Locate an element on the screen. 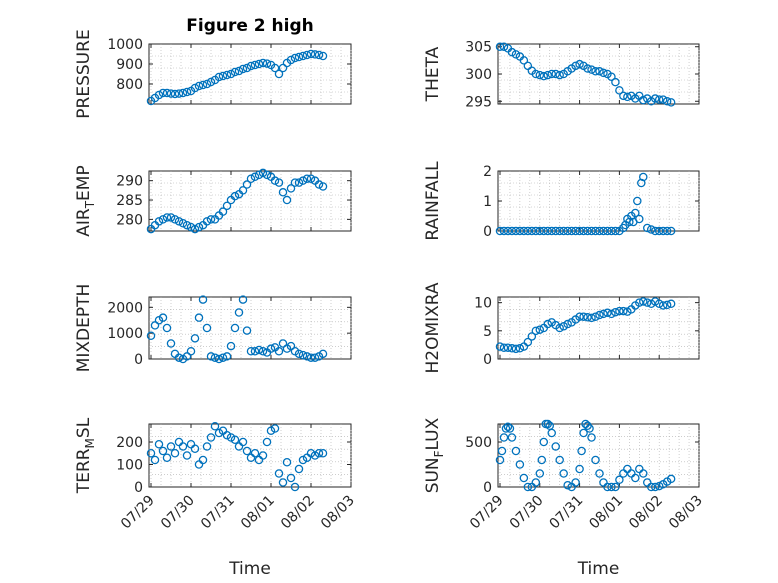 The image size is (778, 583). y-tick-label: 5 is located at coordinates (487, 332).